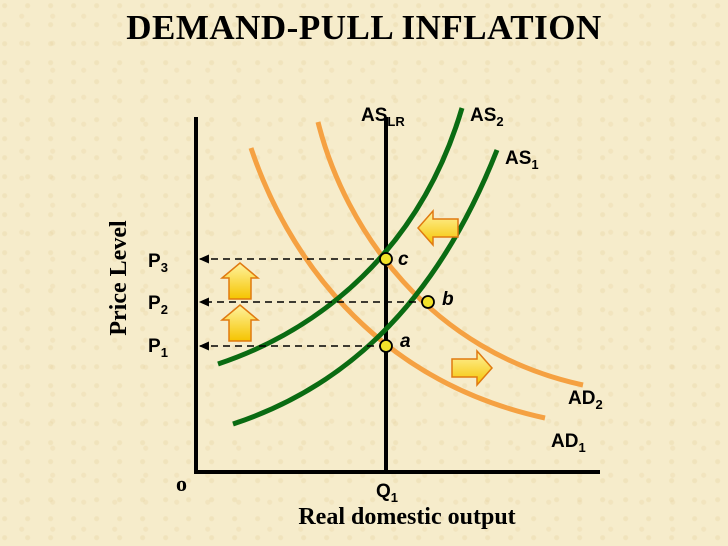 Image resolution: width=728 pixels, height=546 pixels. What do you see at coordinates (487, 117) in the screenshot?
I see `as2-label: AS2` at bounding box center [487, 117].